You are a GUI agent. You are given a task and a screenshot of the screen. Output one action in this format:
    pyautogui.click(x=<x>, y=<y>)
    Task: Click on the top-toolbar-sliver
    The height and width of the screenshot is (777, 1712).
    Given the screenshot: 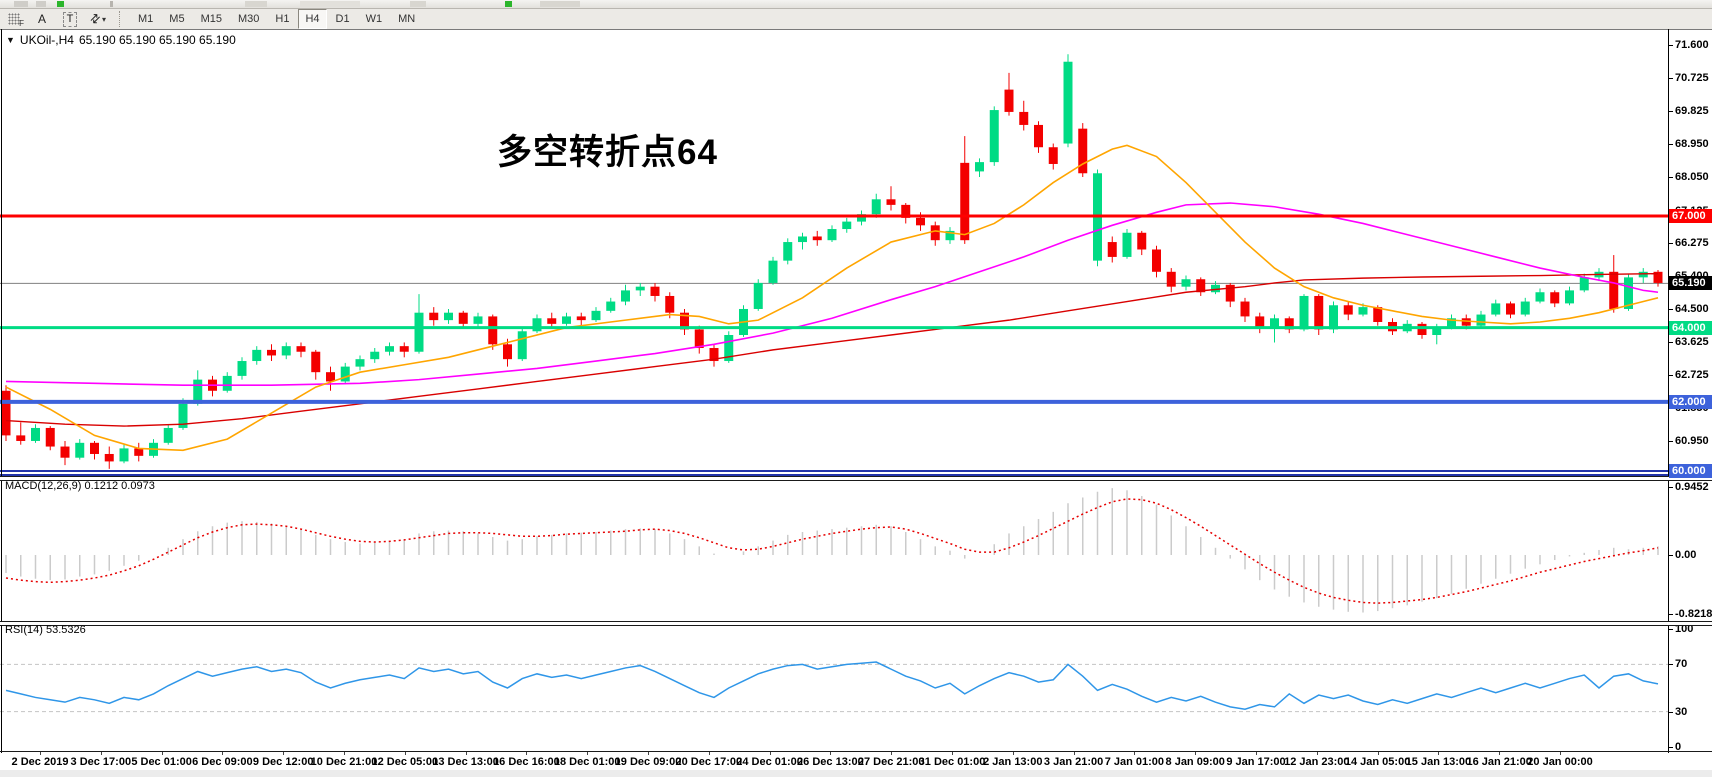 What is the action you would take?
    pyautogui.click(x=856, y=4)
    